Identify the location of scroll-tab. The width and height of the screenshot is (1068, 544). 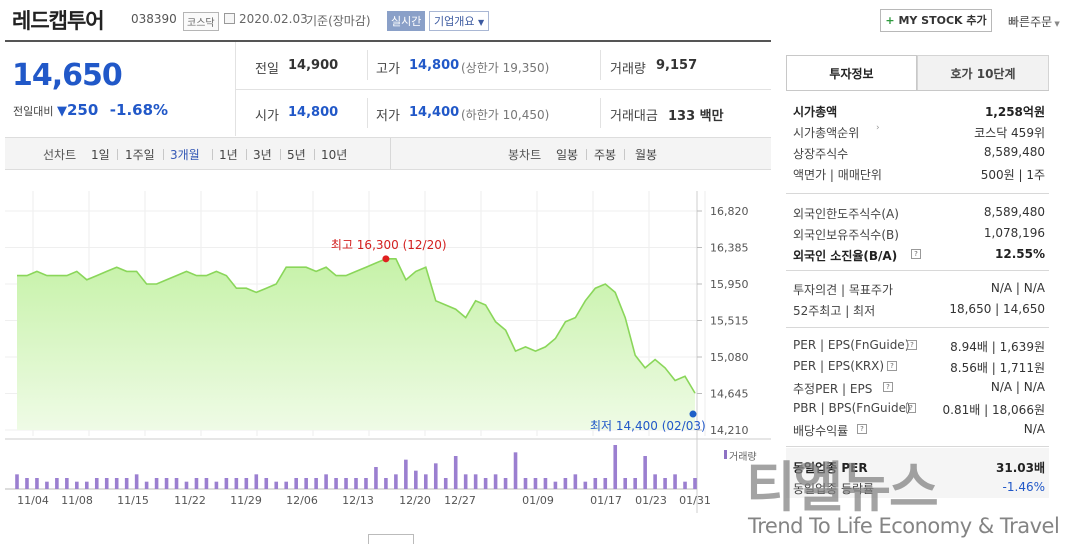
(391, 539).